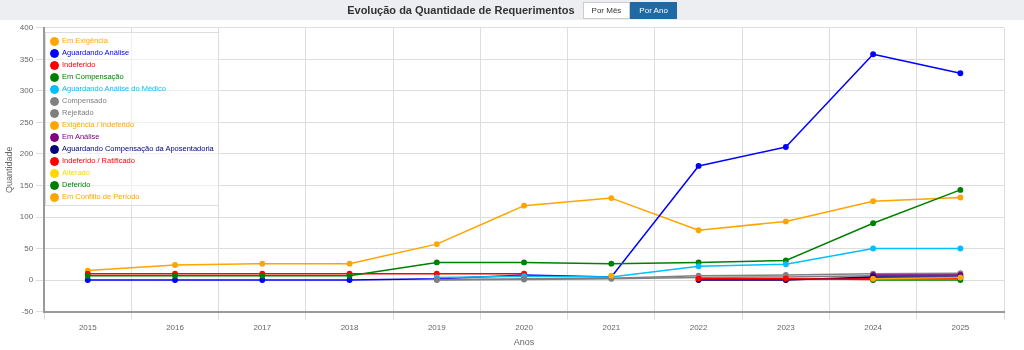 This screenshot has width=1024, height=350. What do you see at coordinates (699, 327) in the screenshot?
I see `x-tick-label: 2022` at bounding box center [699, 327].